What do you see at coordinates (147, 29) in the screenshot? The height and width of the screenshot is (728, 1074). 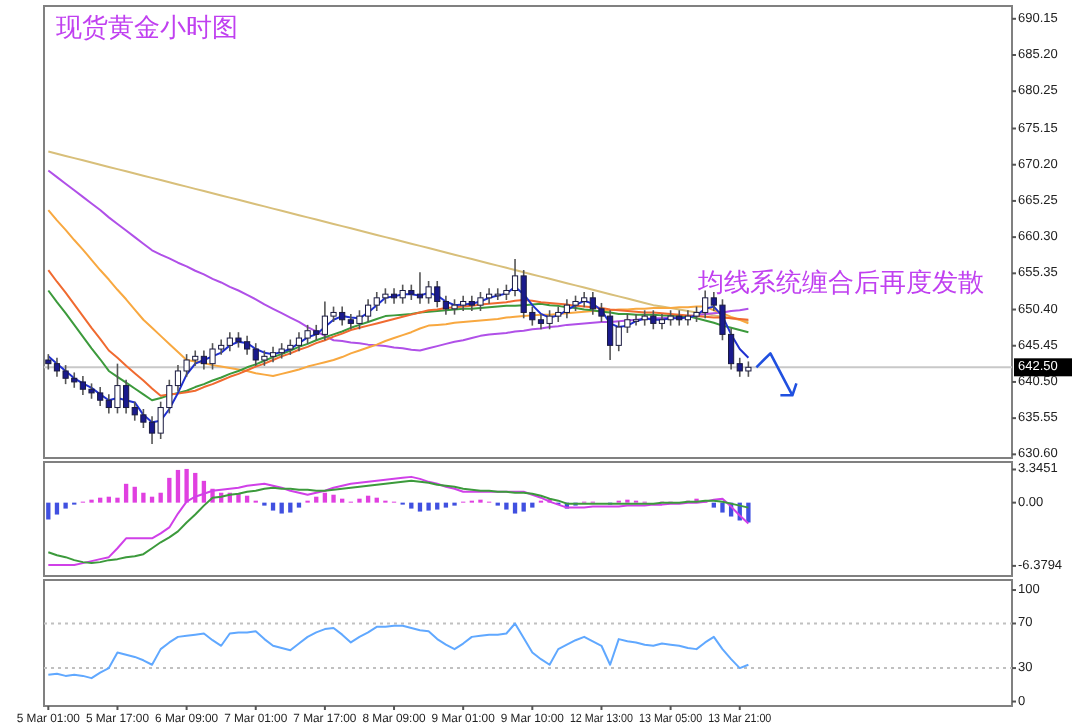 I see `chart-title: 现货黄金小时图` at bounding box center [147, 29].